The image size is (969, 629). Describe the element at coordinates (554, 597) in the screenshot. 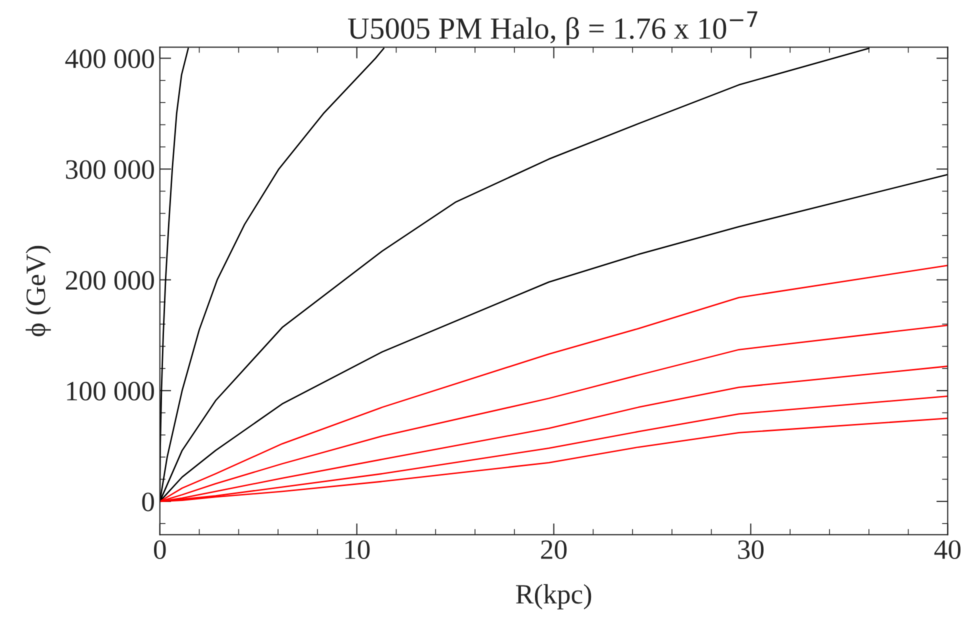

I see `x-axis-title: R(kpc)` at that location.